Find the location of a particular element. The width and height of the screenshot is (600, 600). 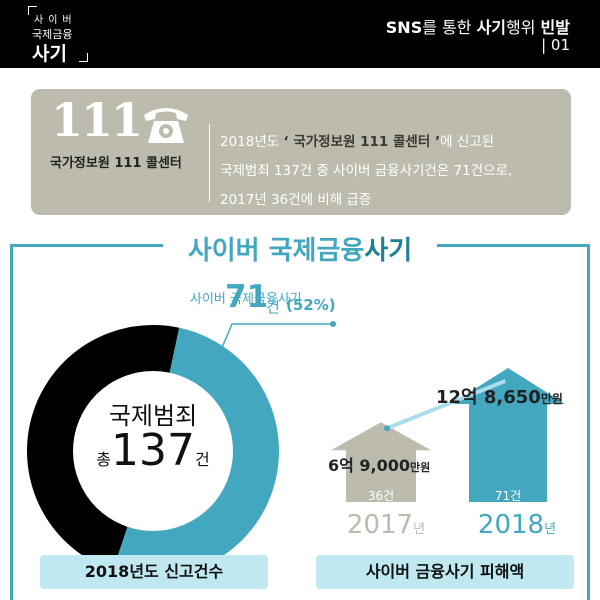

brand-badge: 사이버 국제금융 사기 is located at coordinates (58, 35).